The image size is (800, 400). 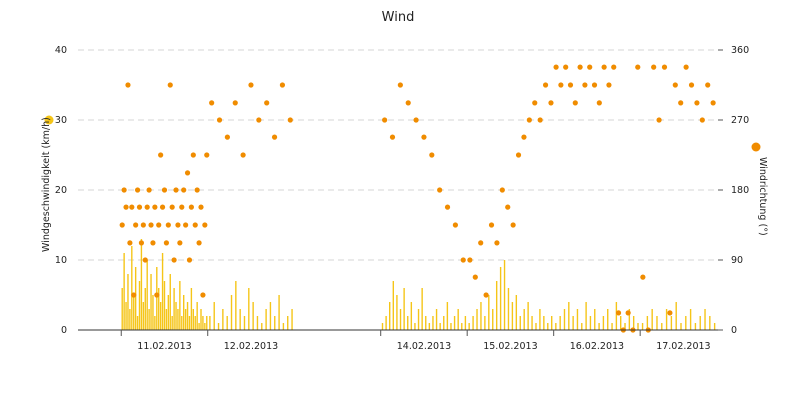 I want to click on left-axis-label: Windgeschwindigkeit (km/h), so click(x=46, y=184).